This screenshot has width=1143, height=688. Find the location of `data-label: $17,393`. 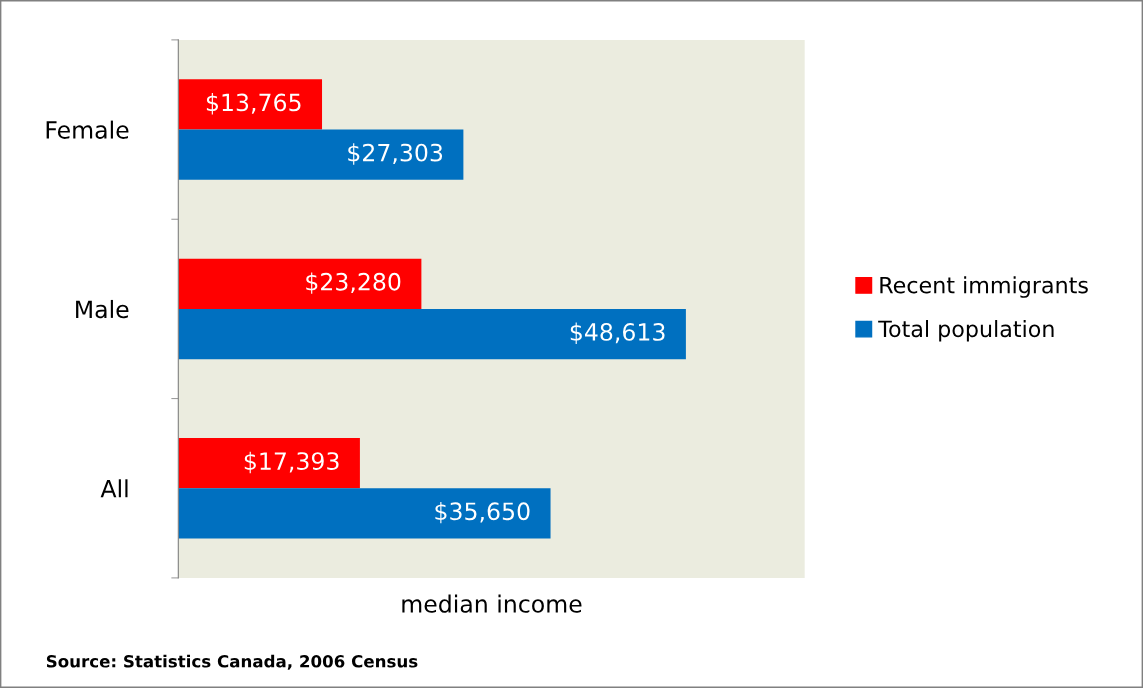

data-label: $17,393 is located at coordinates (291, 462).